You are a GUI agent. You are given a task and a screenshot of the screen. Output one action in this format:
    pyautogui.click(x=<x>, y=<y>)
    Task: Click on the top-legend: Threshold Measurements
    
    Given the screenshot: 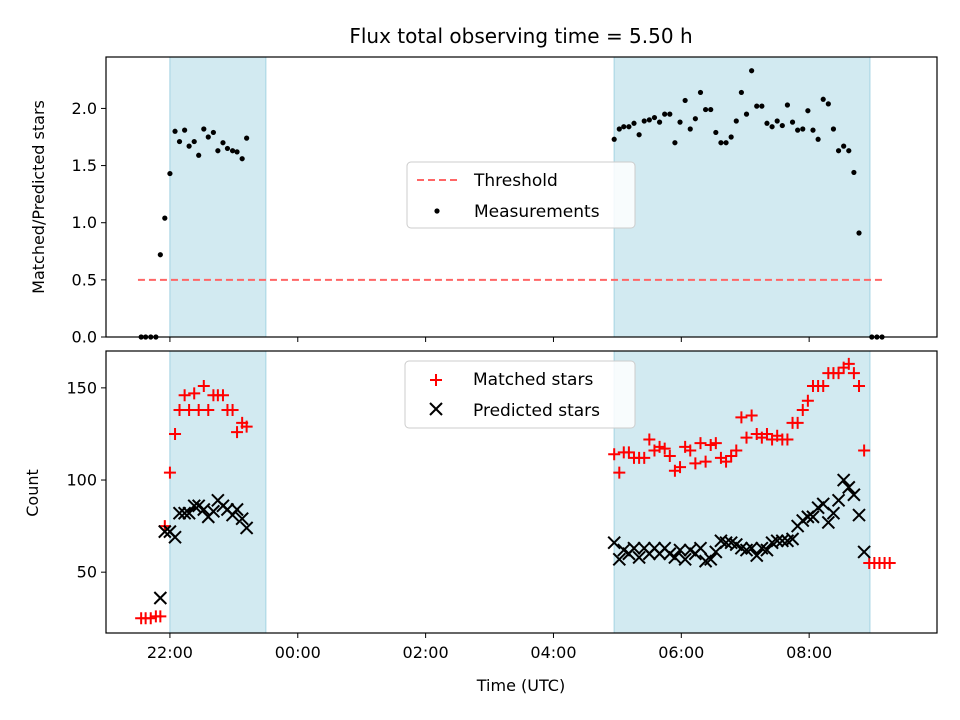 What is the action you would take?
    pyautogui.click(x=521, y=195)
    